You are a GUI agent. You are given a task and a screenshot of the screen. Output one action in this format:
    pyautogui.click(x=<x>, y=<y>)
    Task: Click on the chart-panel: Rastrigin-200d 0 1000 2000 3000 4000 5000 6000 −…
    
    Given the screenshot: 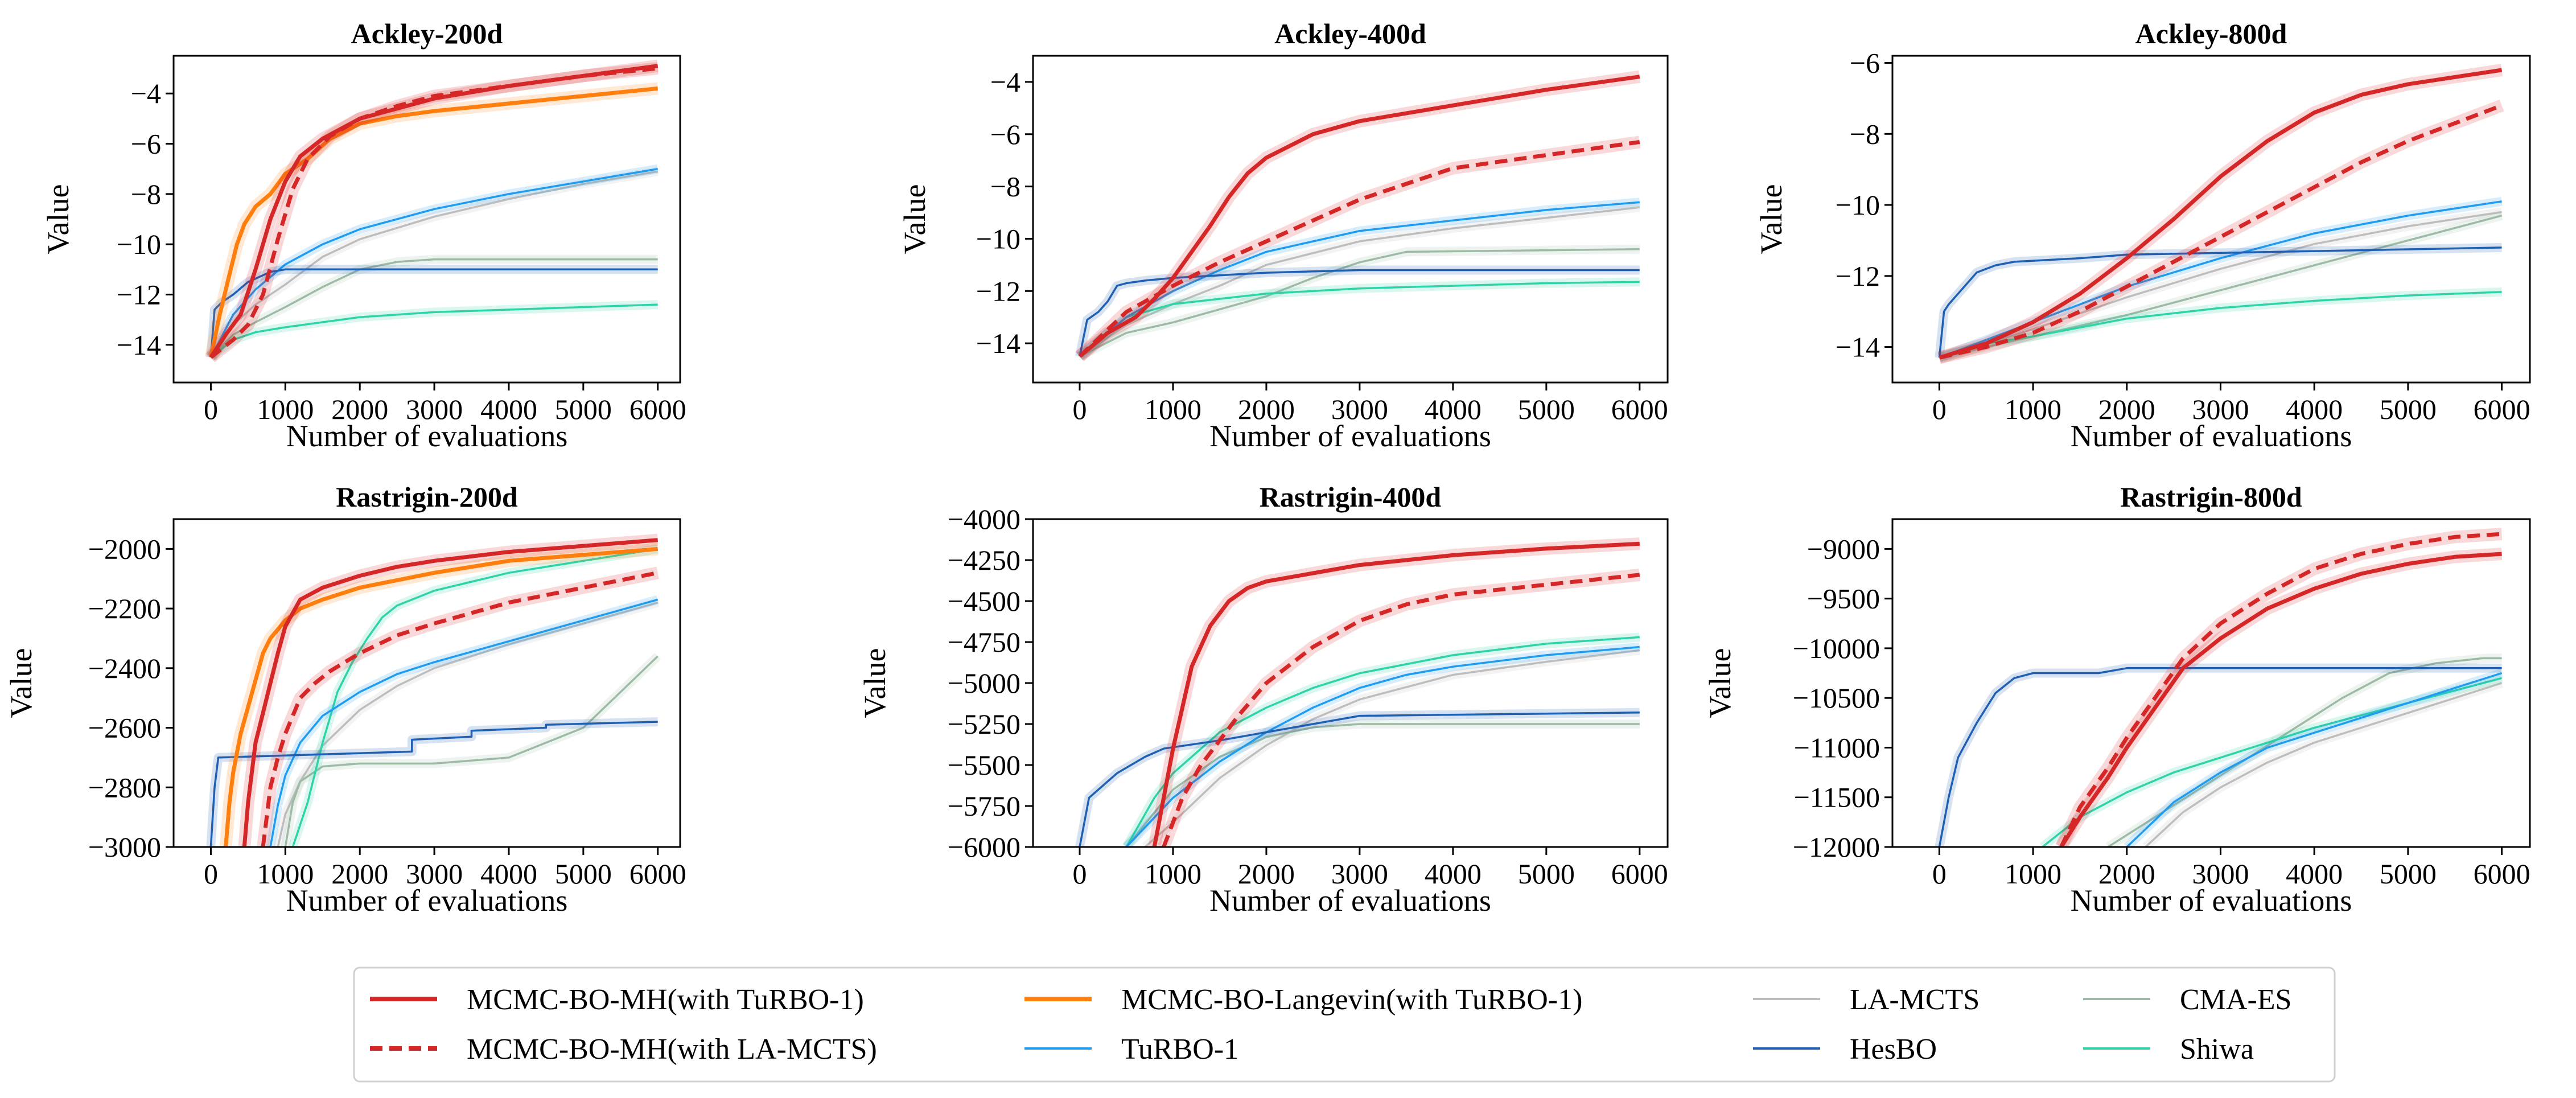 What is the action you would take?
    pyautogui.click(x=345, y=699)
    